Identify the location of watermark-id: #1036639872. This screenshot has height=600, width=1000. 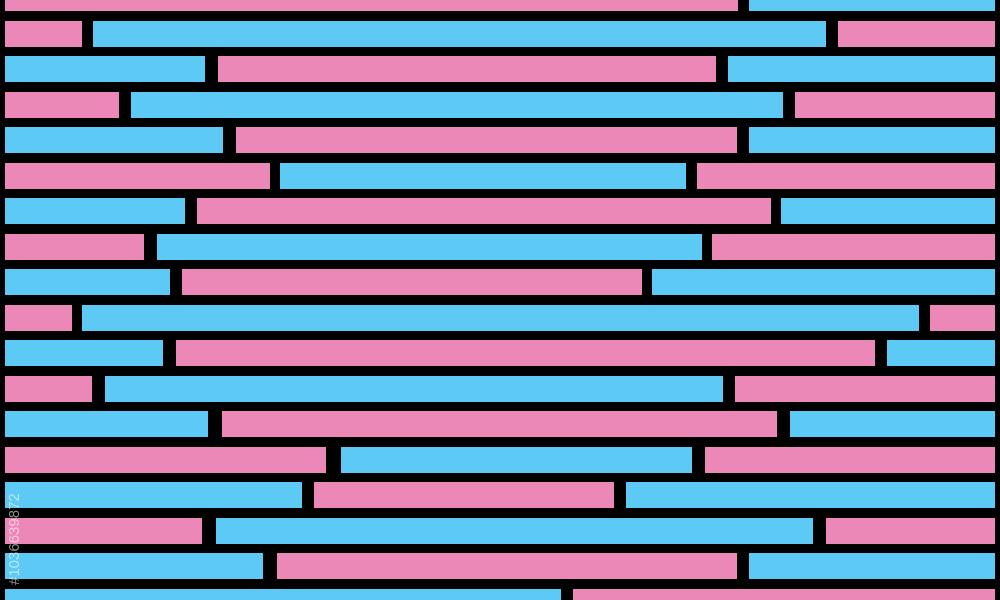
(14, 539).